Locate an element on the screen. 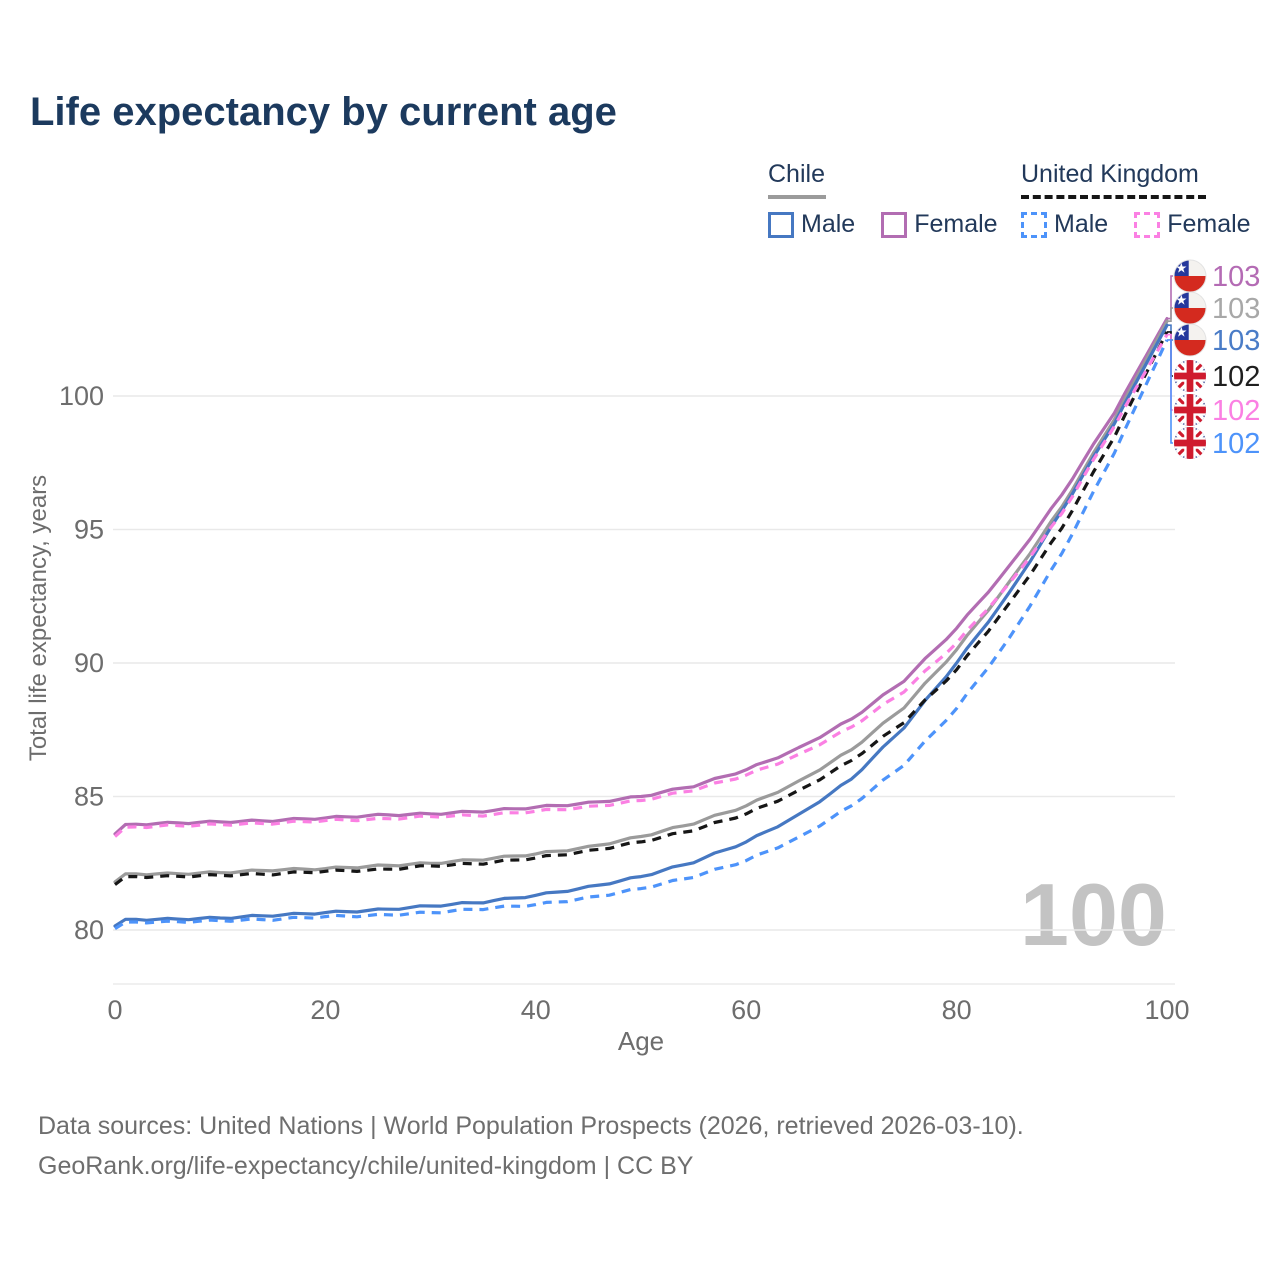 This screenshot has height=1280, width=1280. y-tick-label-90: 90 is located at coordinates (89, 663).